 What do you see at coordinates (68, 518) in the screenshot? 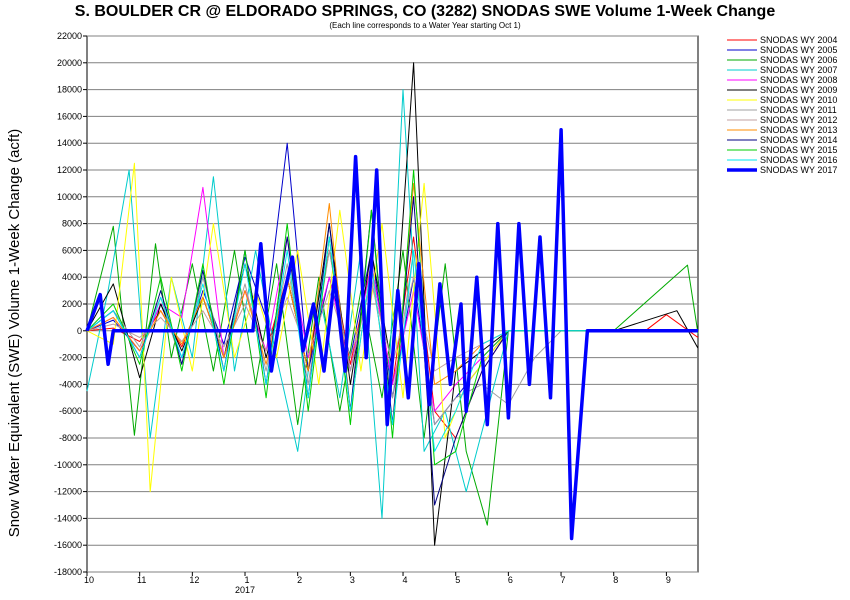
I see `y-tick-label: -14000` at bounding box center [68, 518].